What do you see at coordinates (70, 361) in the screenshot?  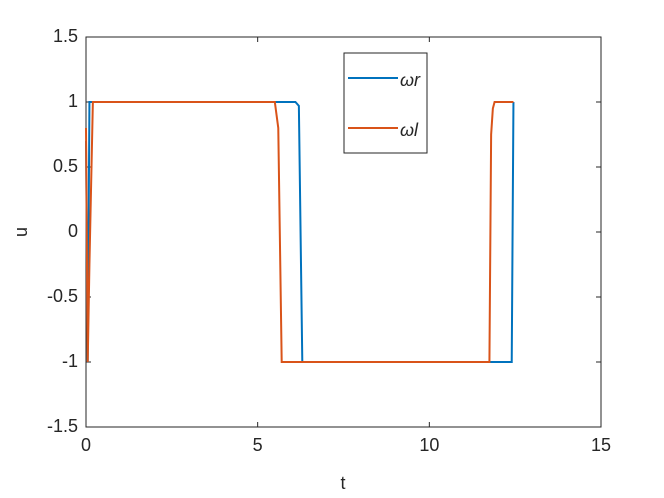 I see `y-tick-label: -1` at bounding box center [70, 361].